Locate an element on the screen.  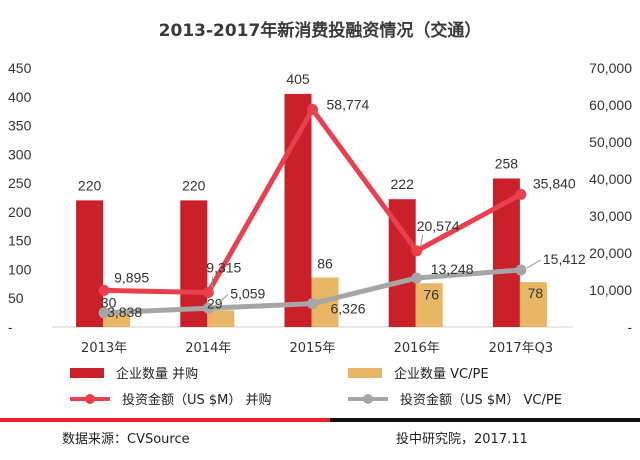
bar-value-label-vcpe: 76 is located at coordinates (431, 294).